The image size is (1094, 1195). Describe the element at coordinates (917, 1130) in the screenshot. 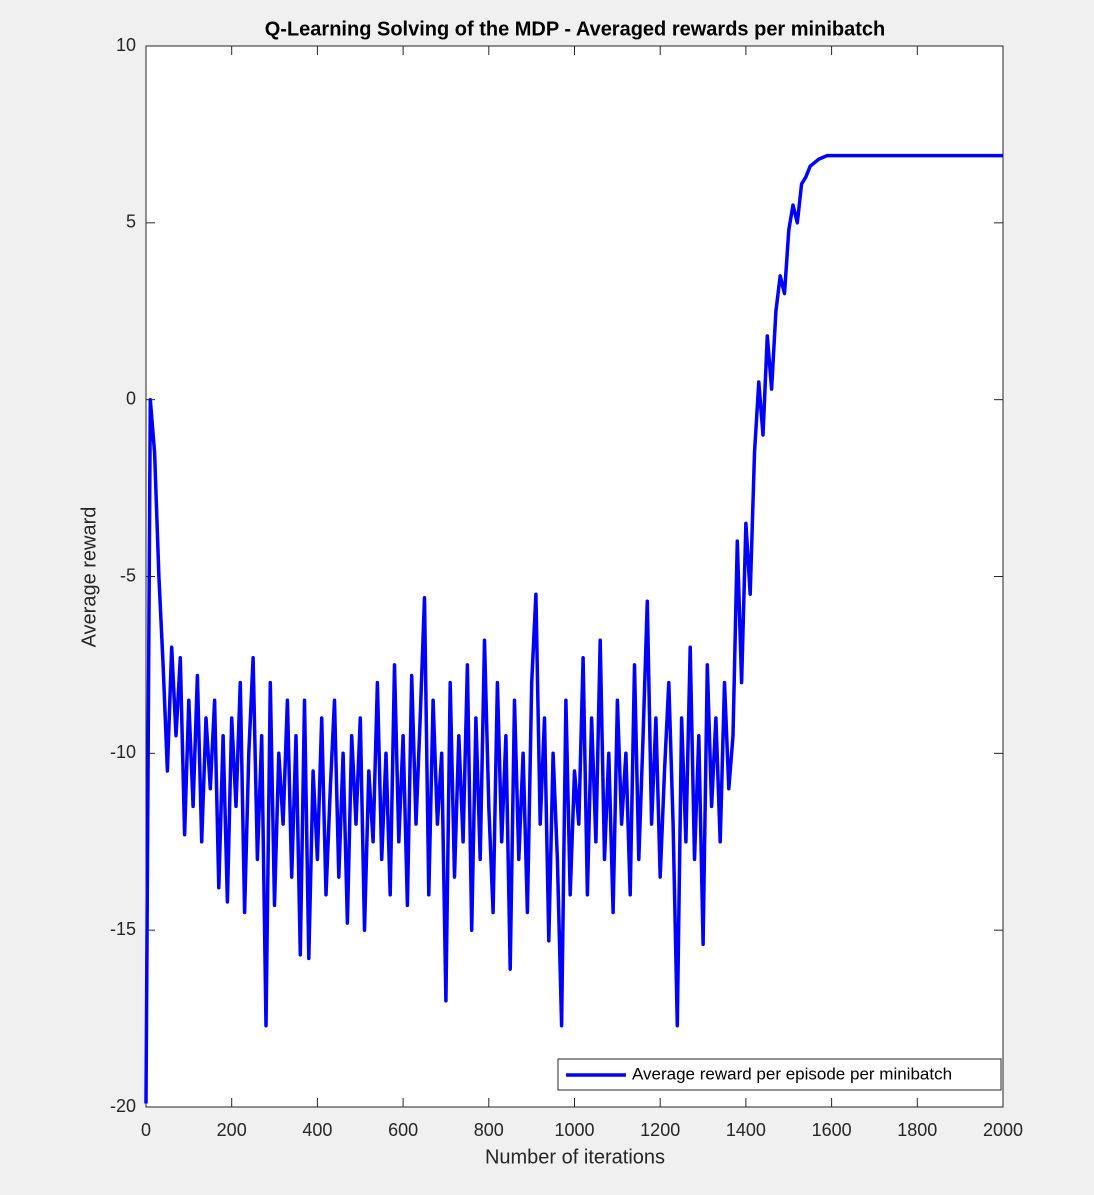

I see `x-tick-label: 1800` at that location.